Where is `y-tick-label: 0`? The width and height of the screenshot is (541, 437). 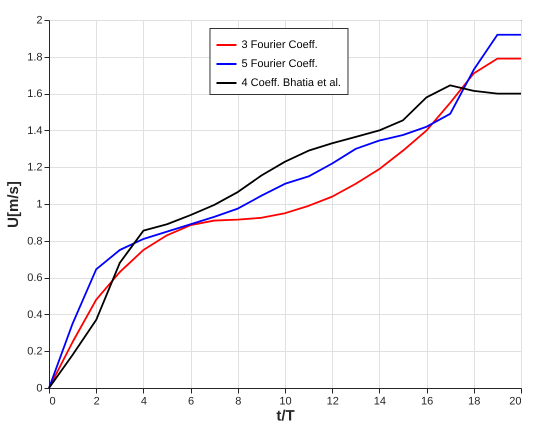
y-tick-label: 0 is located at coordinates (39, 388).